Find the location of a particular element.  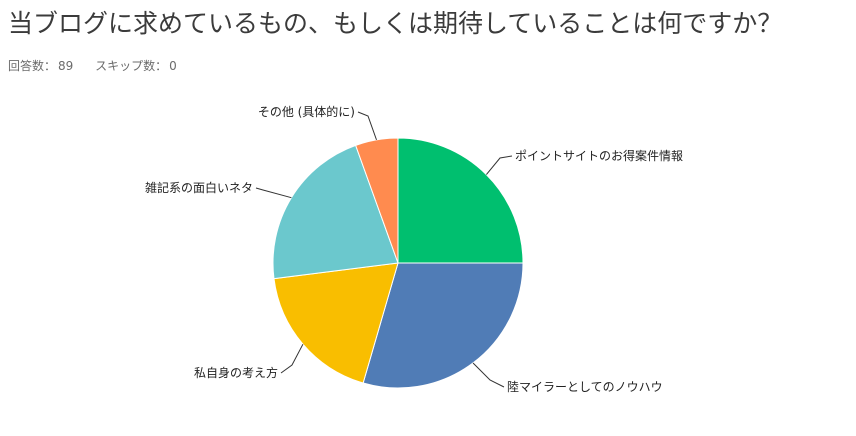

responses-stat: 回答数： 89 is located at coordinates (42, 66).